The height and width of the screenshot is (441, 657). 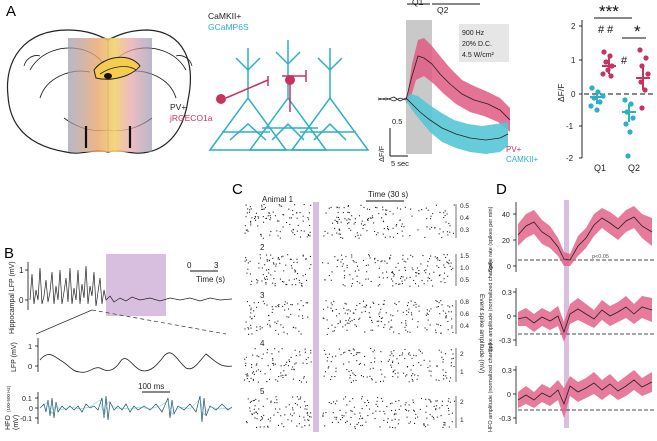 I want to click on neuron-label-camk-indicator: GCaMP6S, so click(x=228, y=27).